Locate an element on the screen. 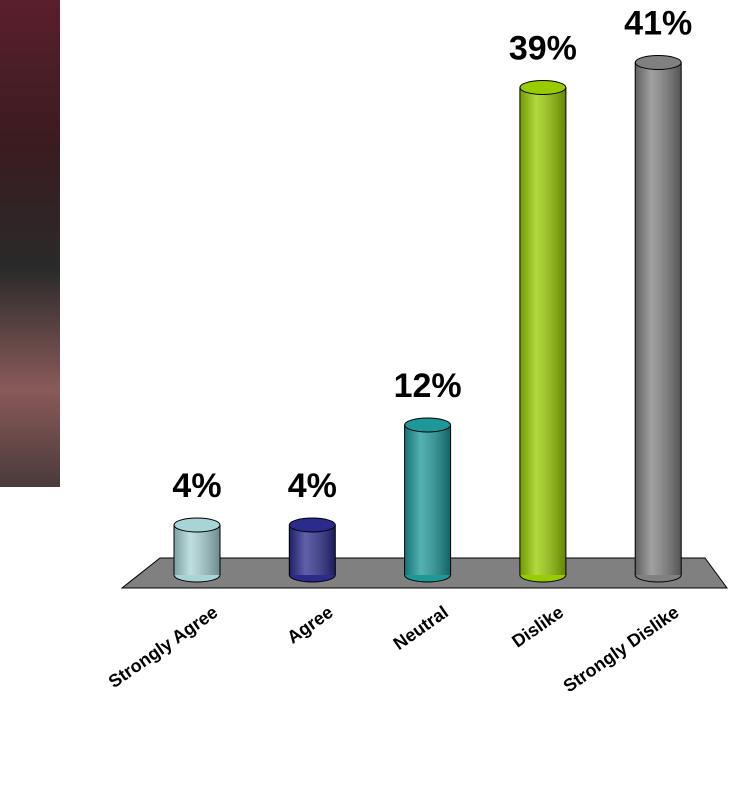  value-label: 39% is located at coordinates (543, 49).